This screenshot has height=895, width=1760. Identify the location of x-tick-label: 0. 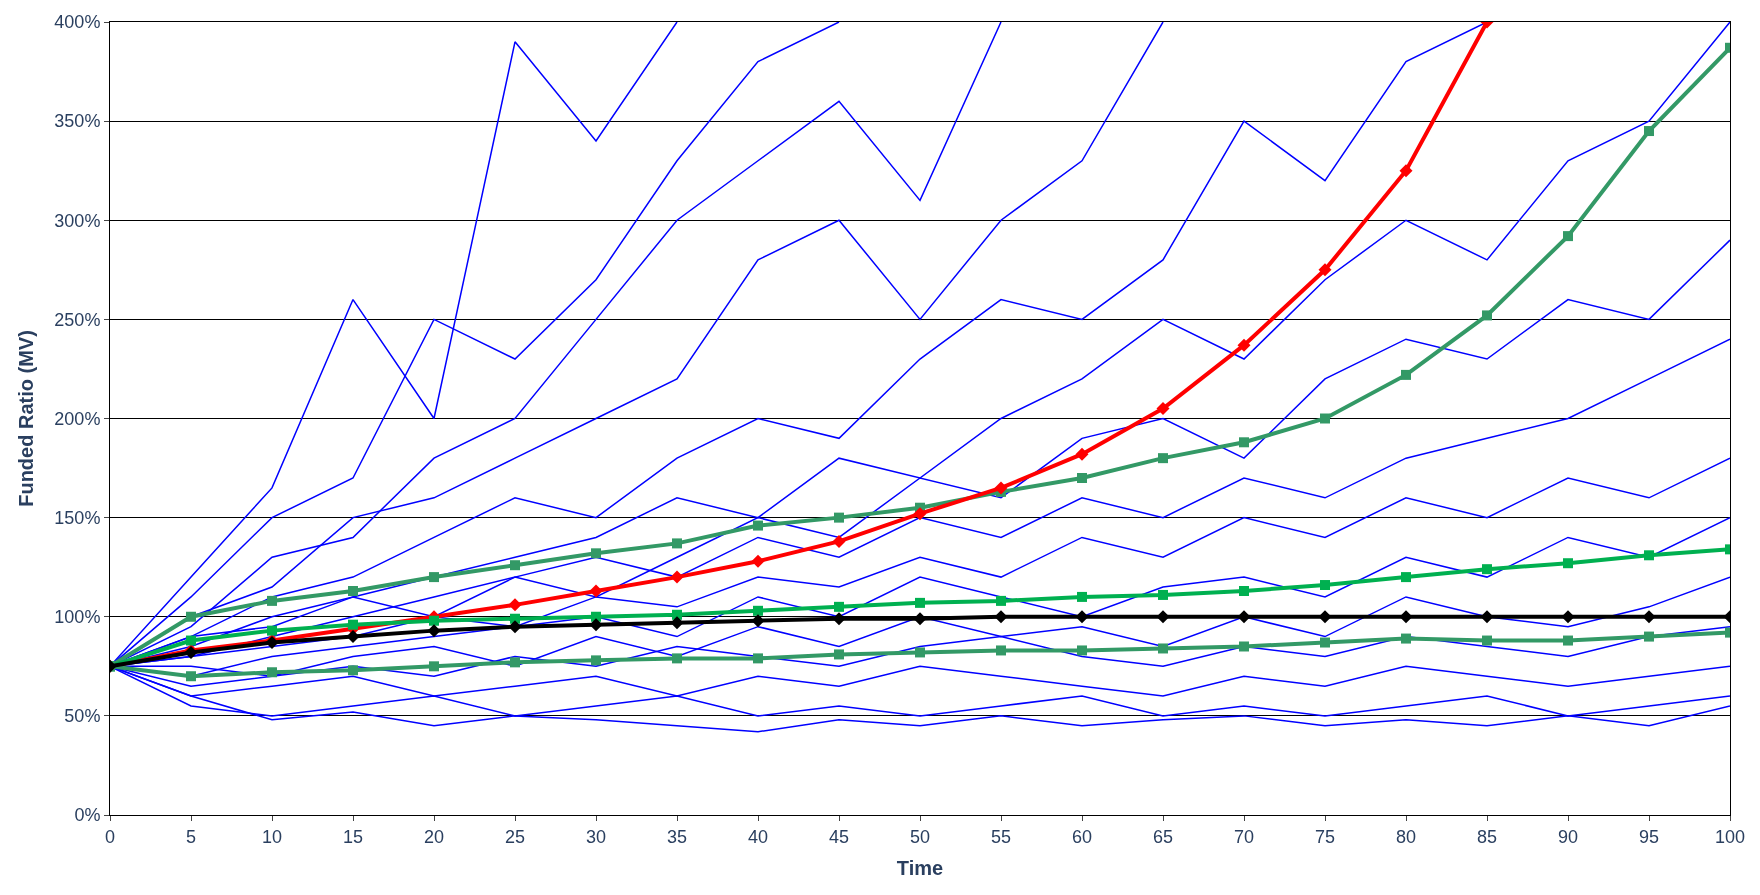
(110, 836).